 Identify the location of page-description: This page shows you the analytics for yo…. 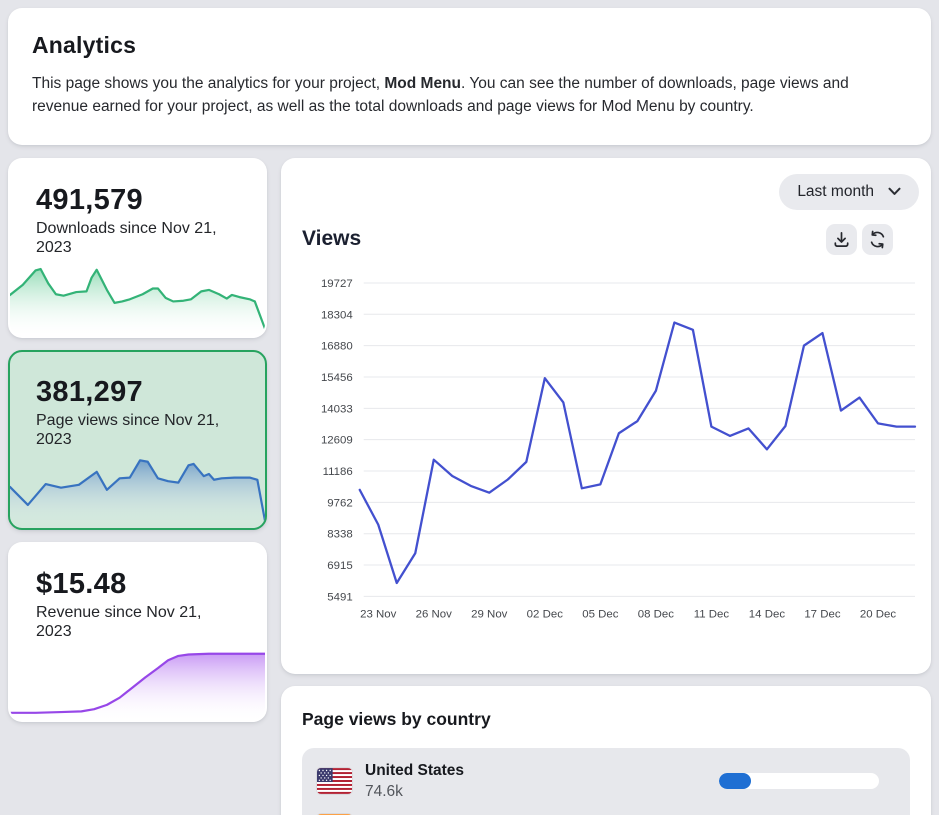
(440, 95).